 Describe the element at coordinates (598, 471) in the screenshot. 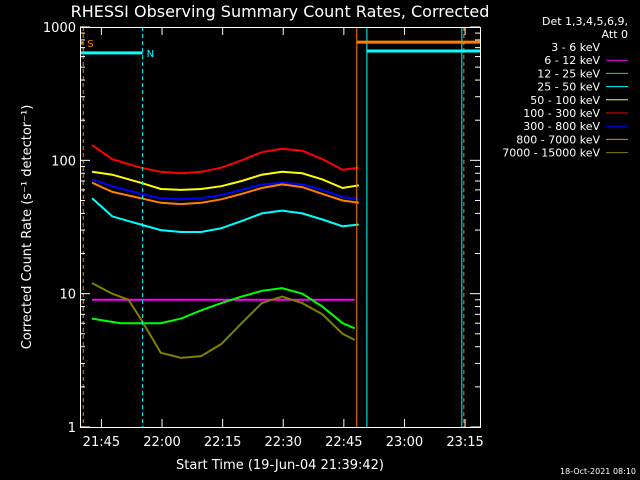

I see `footer-timestamp: 18-Oct-2021 08:10` at that location.